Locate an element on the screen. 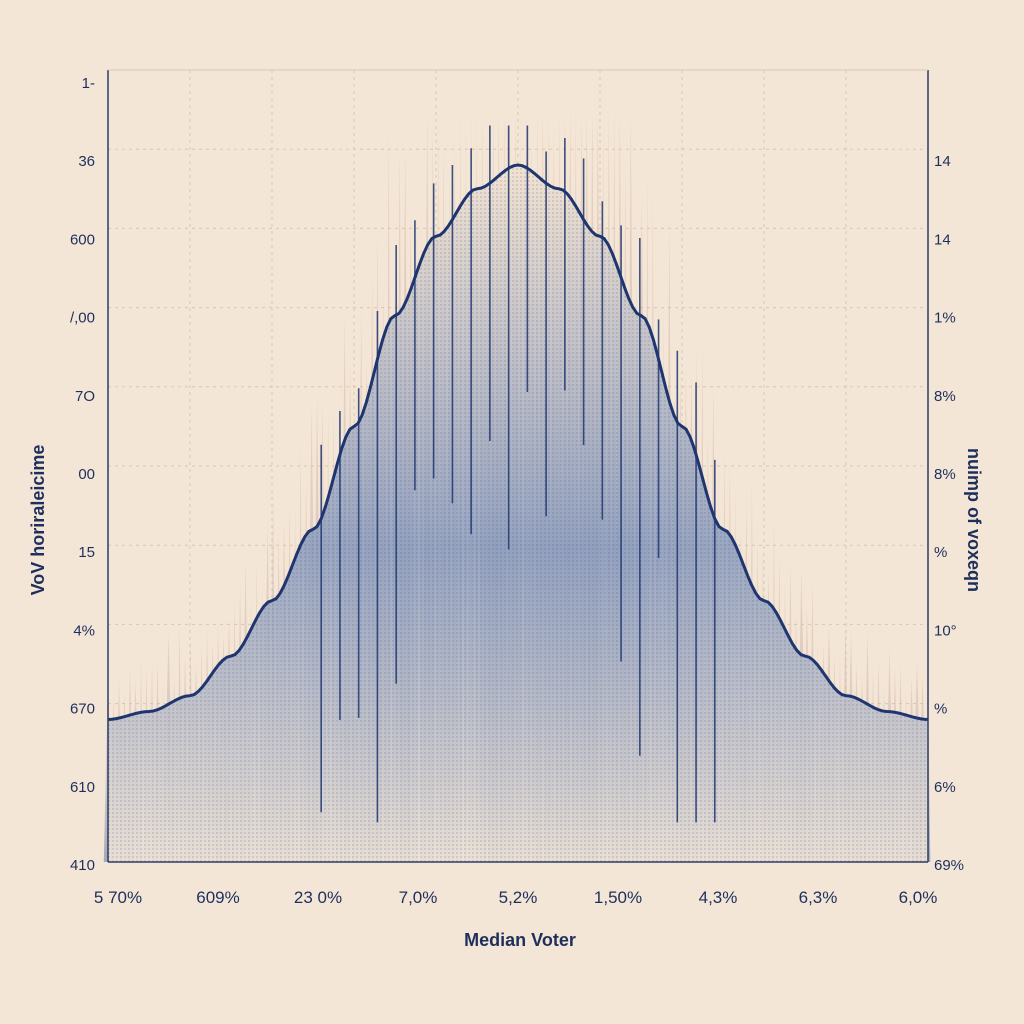 The width and height of the screenshot is (1024, 1024). y-left-tick-label: 410 is located at coordinates (82, 865).